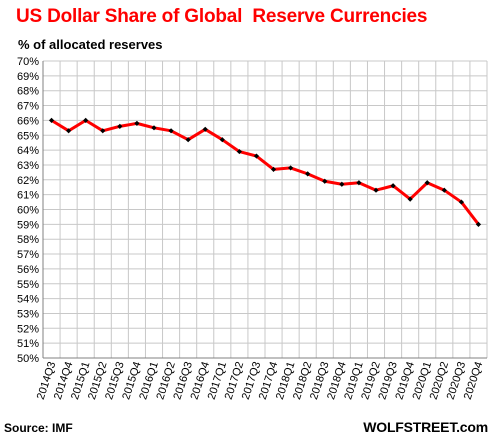 The width and height of the screenshot is (494, 440). I want to click on y-tick-label: 59%, so click(28, 225).